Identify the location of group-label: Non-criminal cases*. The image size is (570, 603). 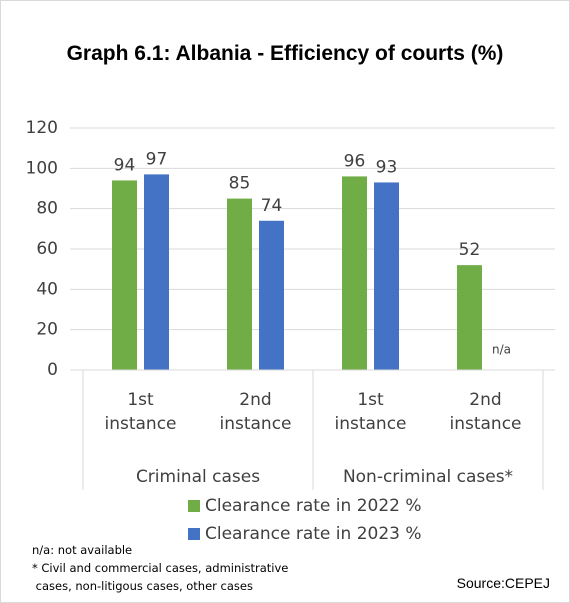
(428, 477).